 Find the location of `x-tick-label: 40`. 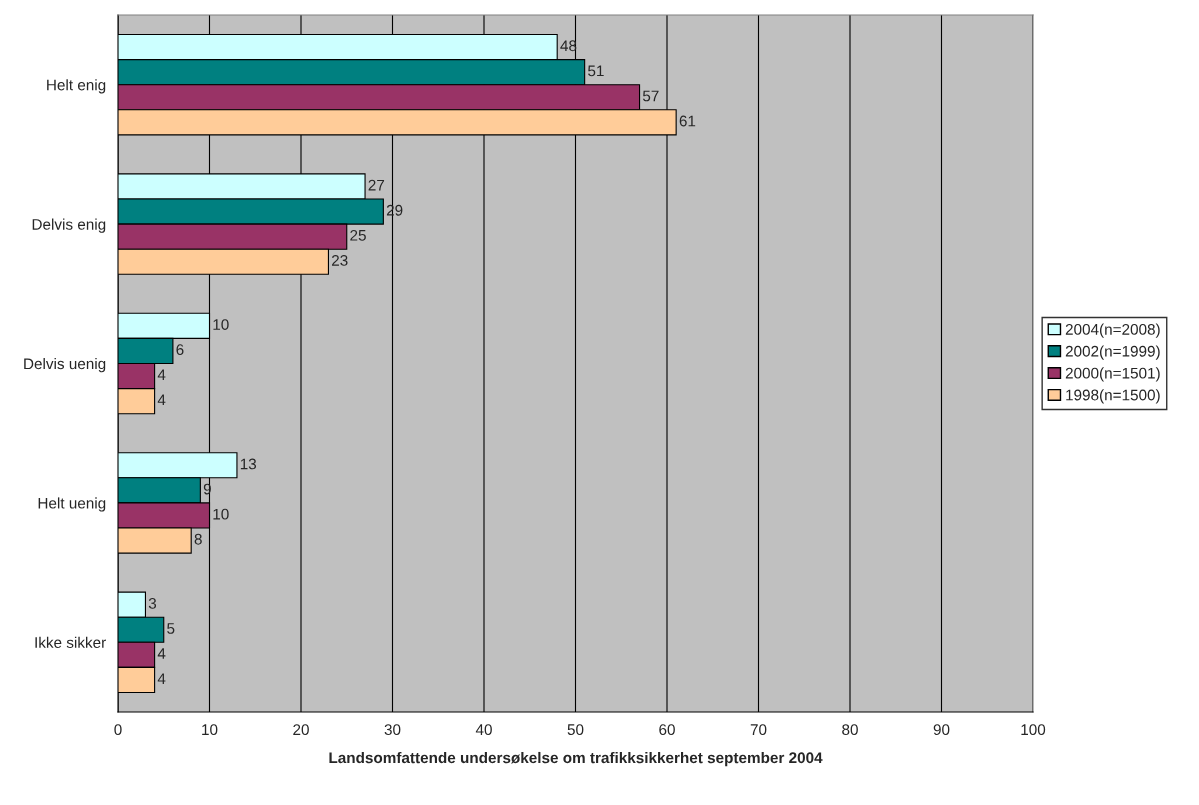

x-tick-label: 40 is located at coordinates (483, 730).